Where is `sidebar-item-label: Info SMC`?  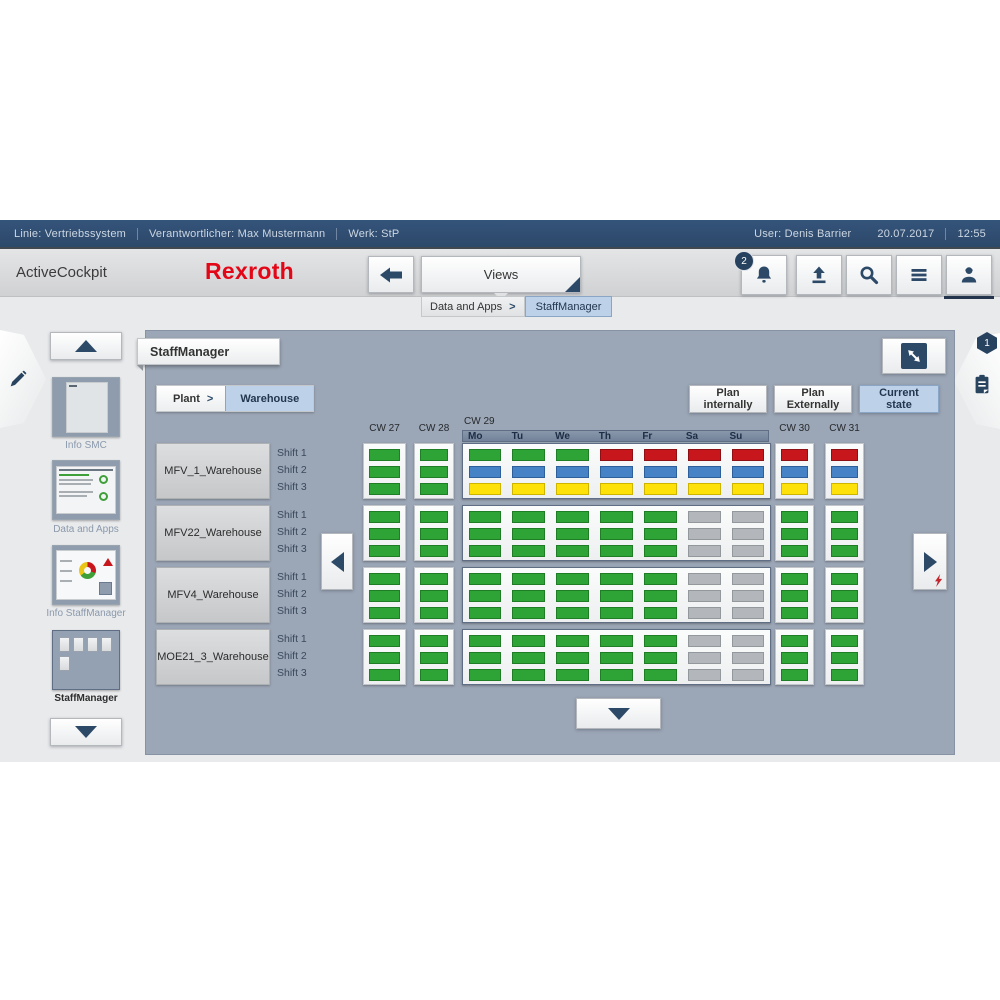
sidebar-item-label: Info SMC is located at coordinates (86, 445).